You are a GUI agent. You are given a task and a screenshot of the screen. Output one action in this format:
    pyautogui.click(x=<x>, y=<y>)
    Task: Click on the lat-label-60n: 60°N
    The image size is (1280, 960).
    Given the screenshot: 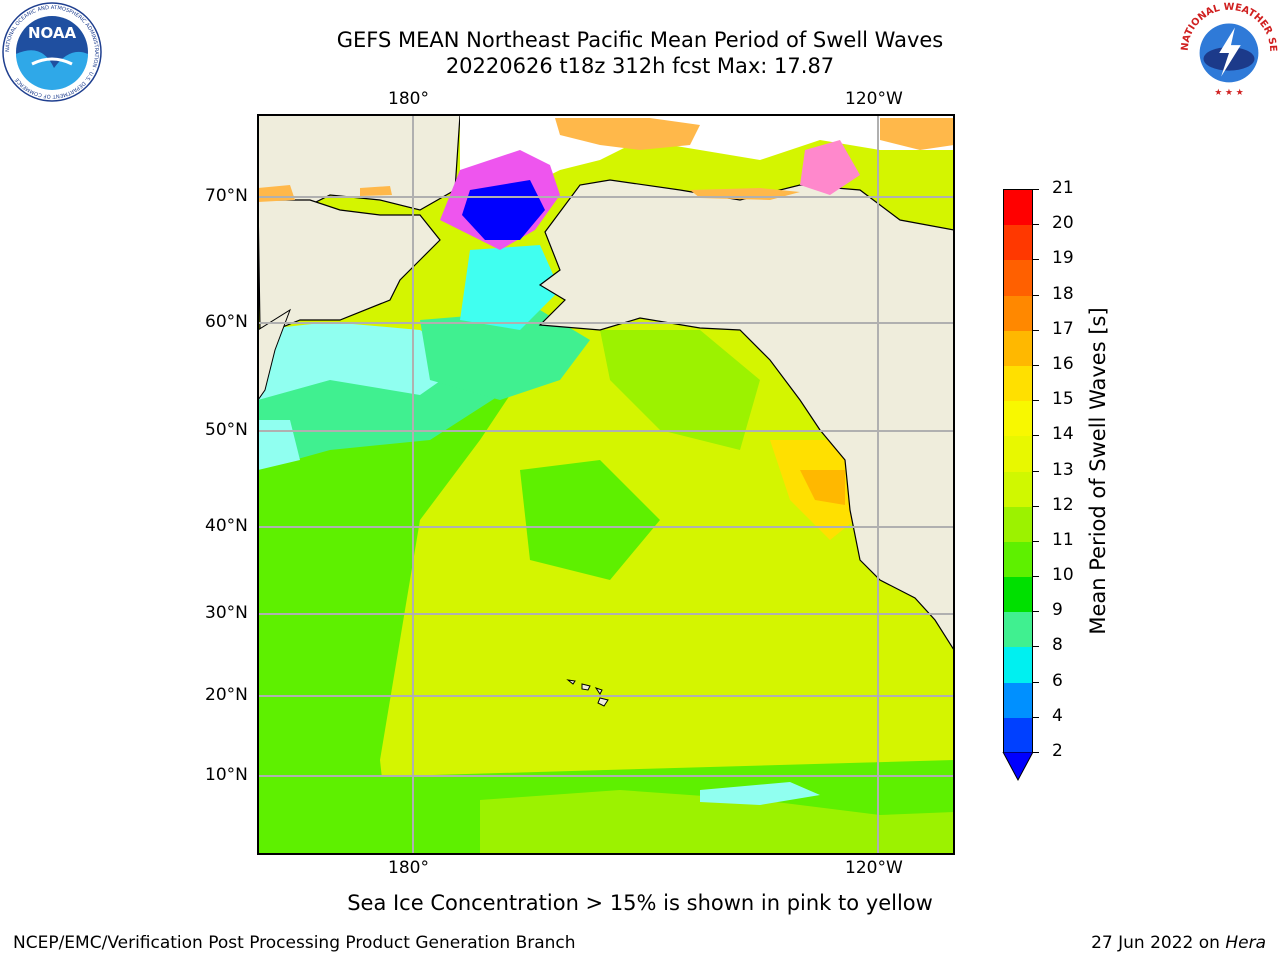 What is the action you would take?
    pyautogui.click(x=226, y=322)
    